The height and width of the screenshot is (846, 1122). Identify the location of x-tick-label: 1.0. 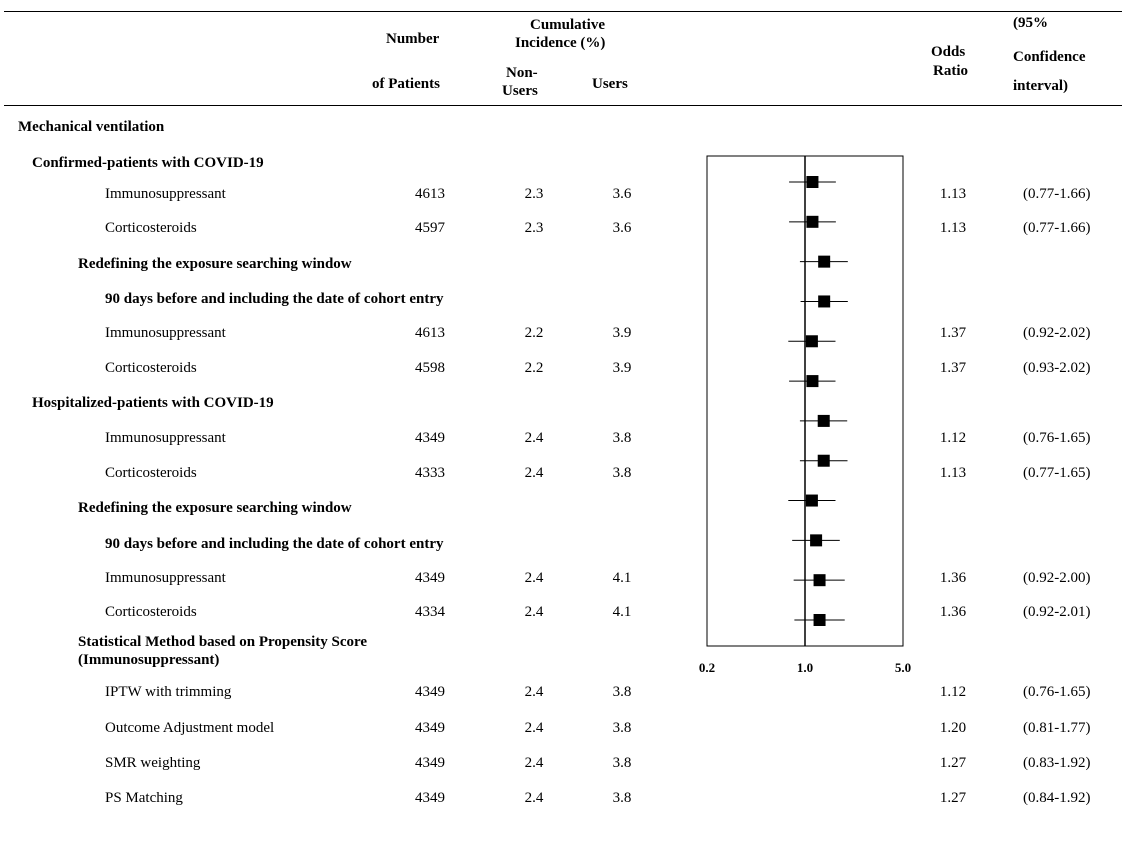
(805, 667).